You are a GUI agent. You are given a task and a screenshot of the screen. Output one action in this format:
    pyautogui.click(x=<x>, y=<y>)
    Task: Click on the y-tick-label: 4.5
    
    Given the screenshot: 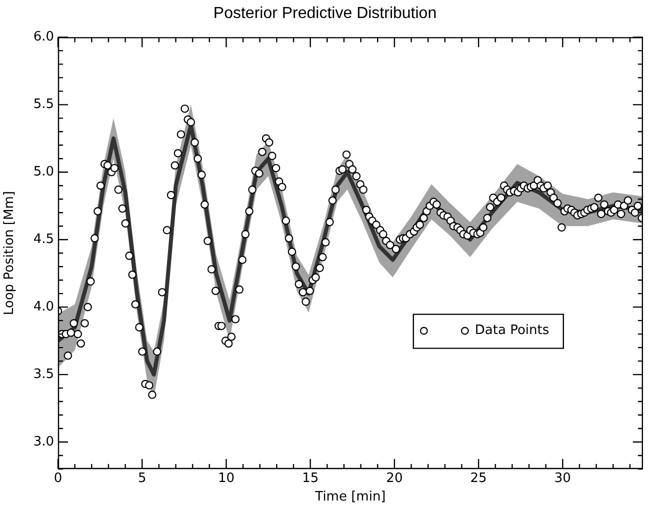 What is the action you would take?
    pyautogui.click(x=43, y=239)
    